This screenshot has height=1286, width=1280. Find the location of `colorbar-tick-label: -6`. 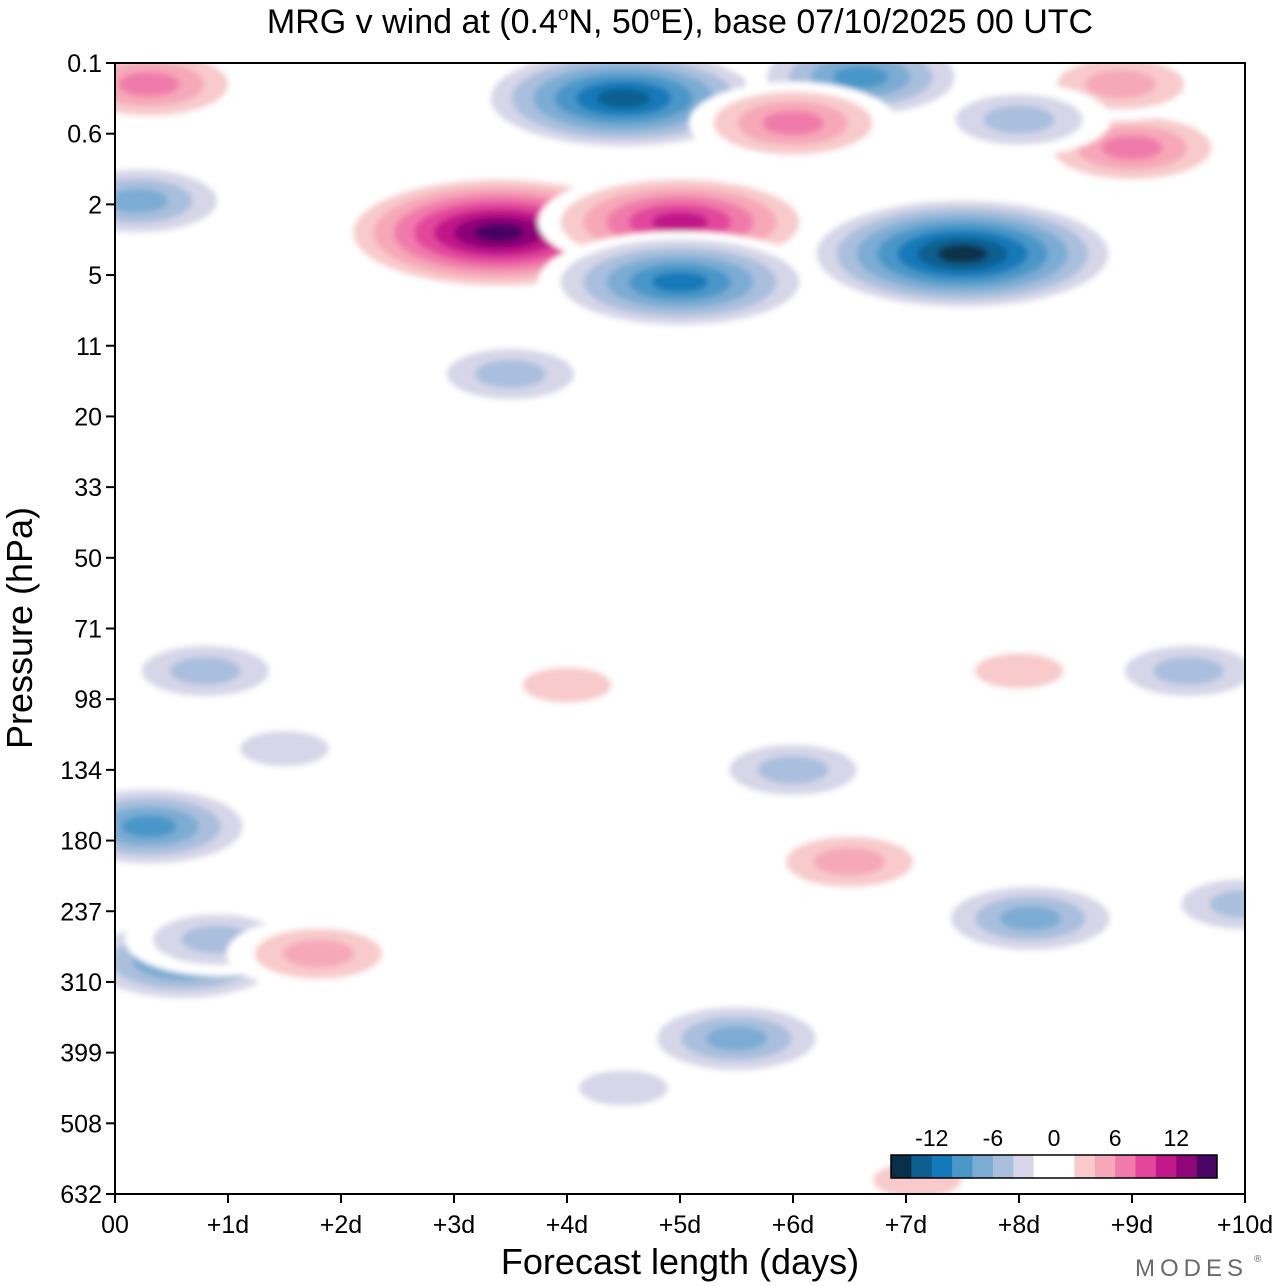

colorbar-tick-label: -6 is located at coordinates (993, 1138).